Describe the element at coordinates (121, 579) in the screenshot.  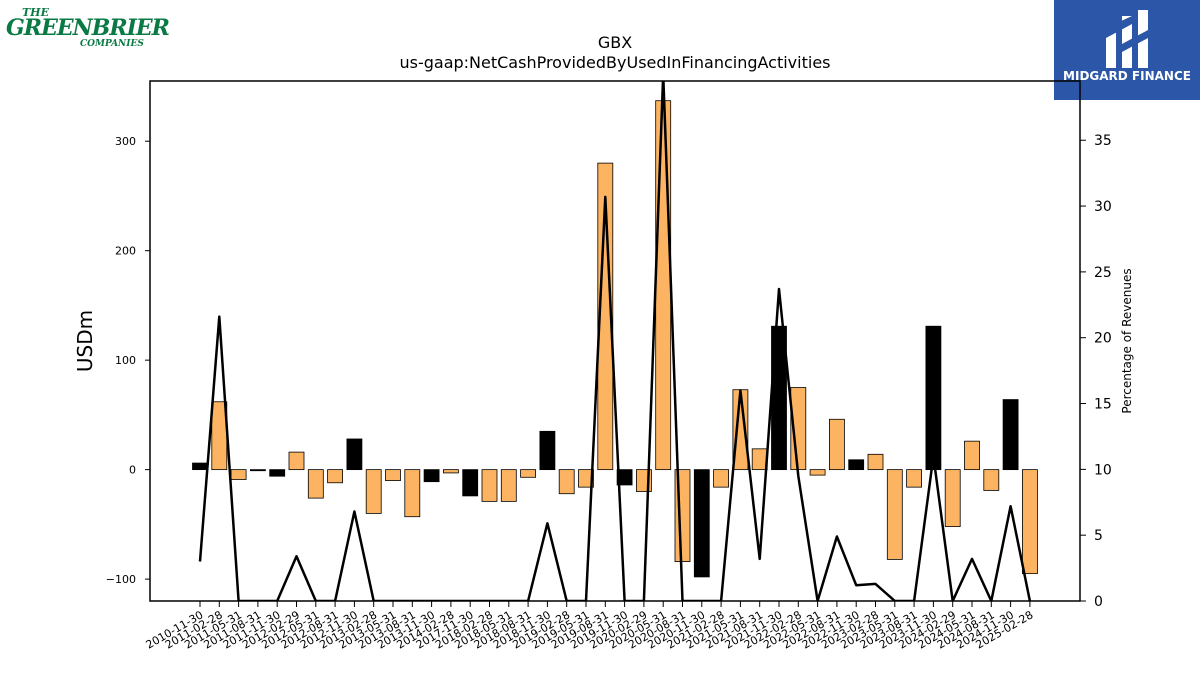
I see `y-tick-label: −100` at that location.